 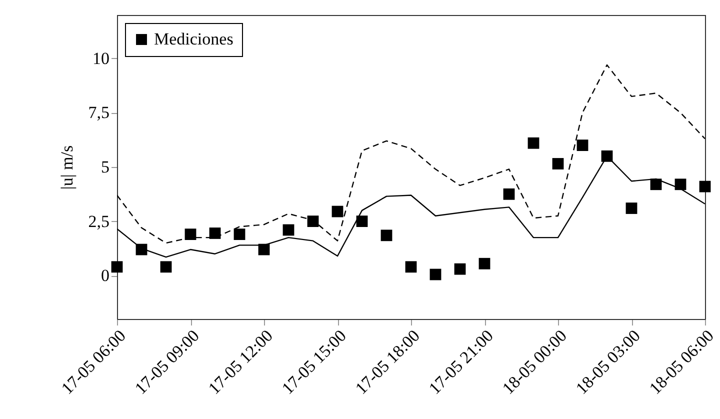 What do you see at coordinates (99, 221) in the screenshot?
I see `y-tick-label: 2,5` at bounding box center [99, 221].